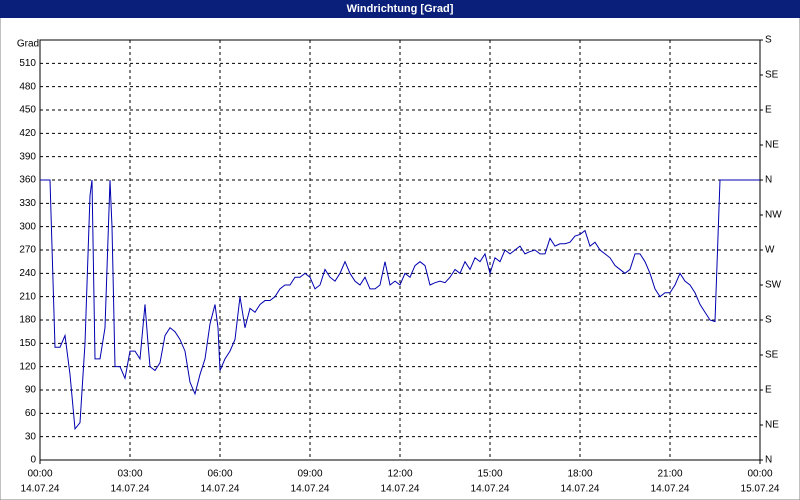 This screenshot has height=500, width=800. I want to click on y-tick-label: 120, so click(27, 366).